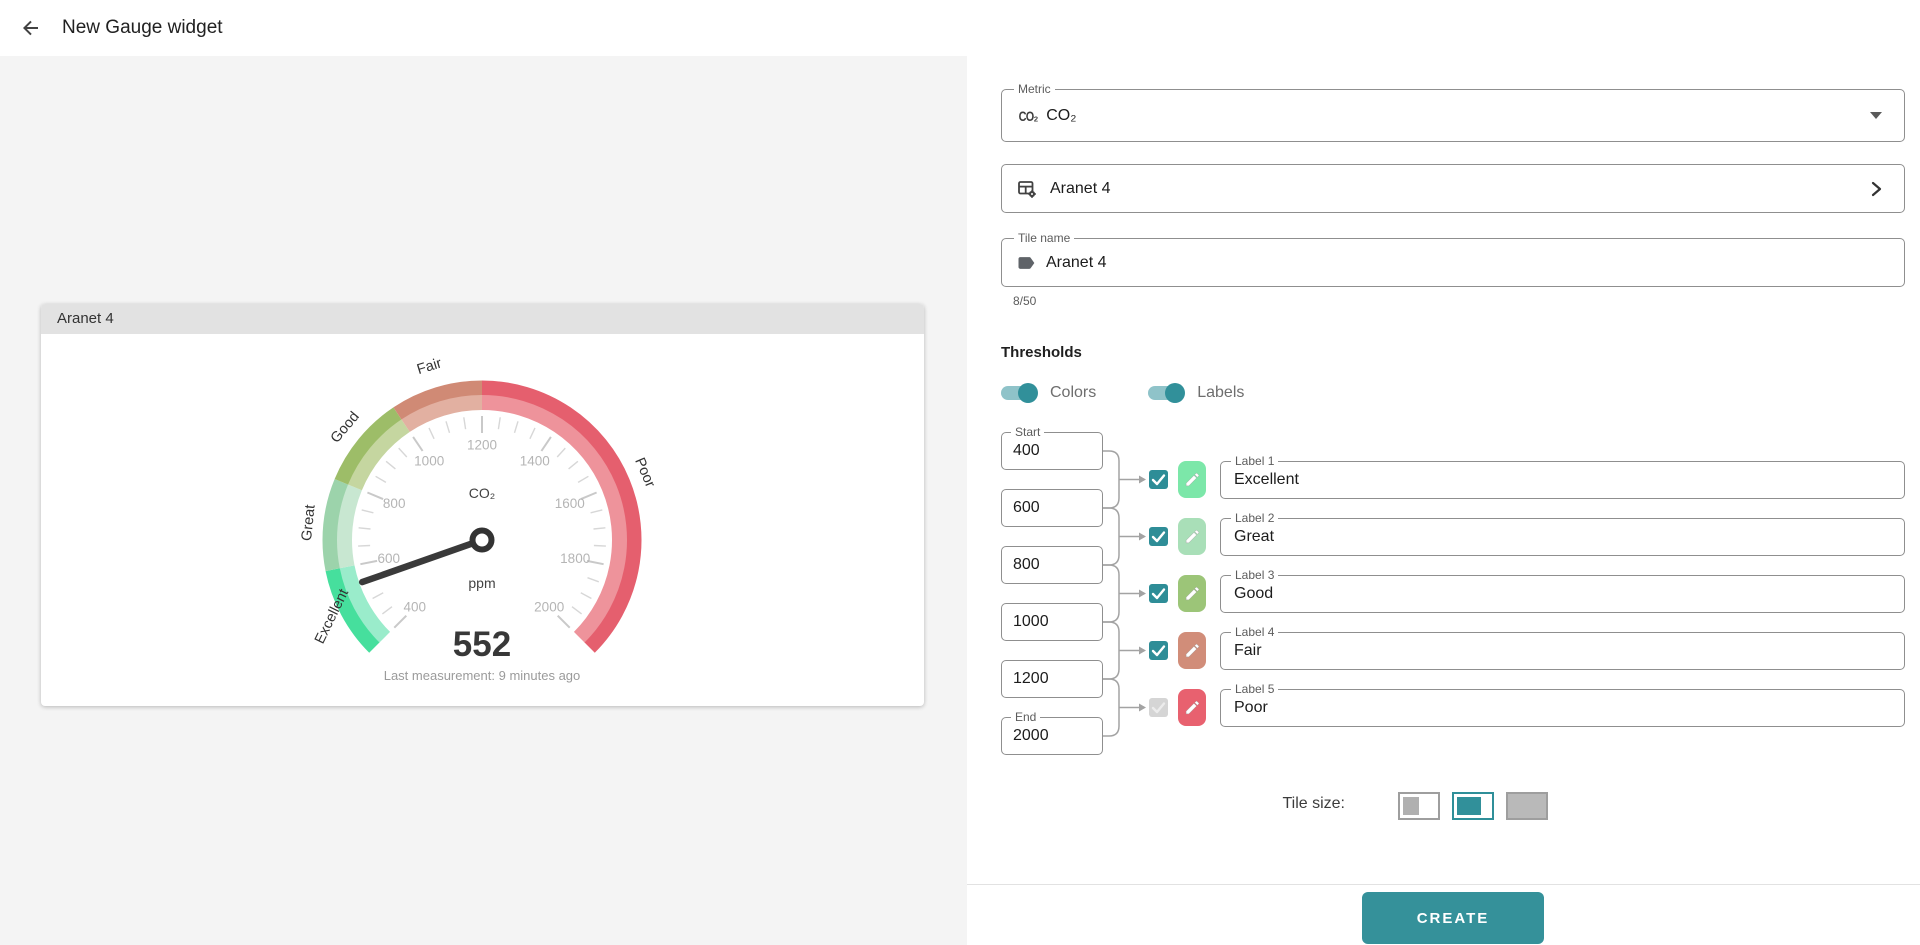  I want to click on gauge-value: 552, so click(482, 644).